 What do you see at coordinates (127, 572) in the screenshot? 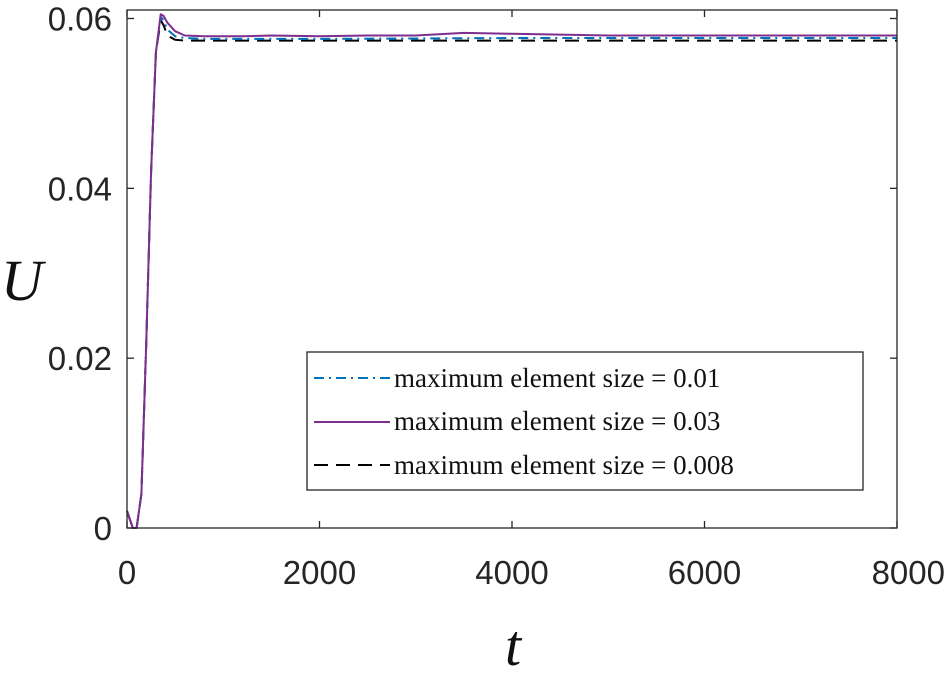
I see `x-tick-label: 0` at bounding box center [127, 572].